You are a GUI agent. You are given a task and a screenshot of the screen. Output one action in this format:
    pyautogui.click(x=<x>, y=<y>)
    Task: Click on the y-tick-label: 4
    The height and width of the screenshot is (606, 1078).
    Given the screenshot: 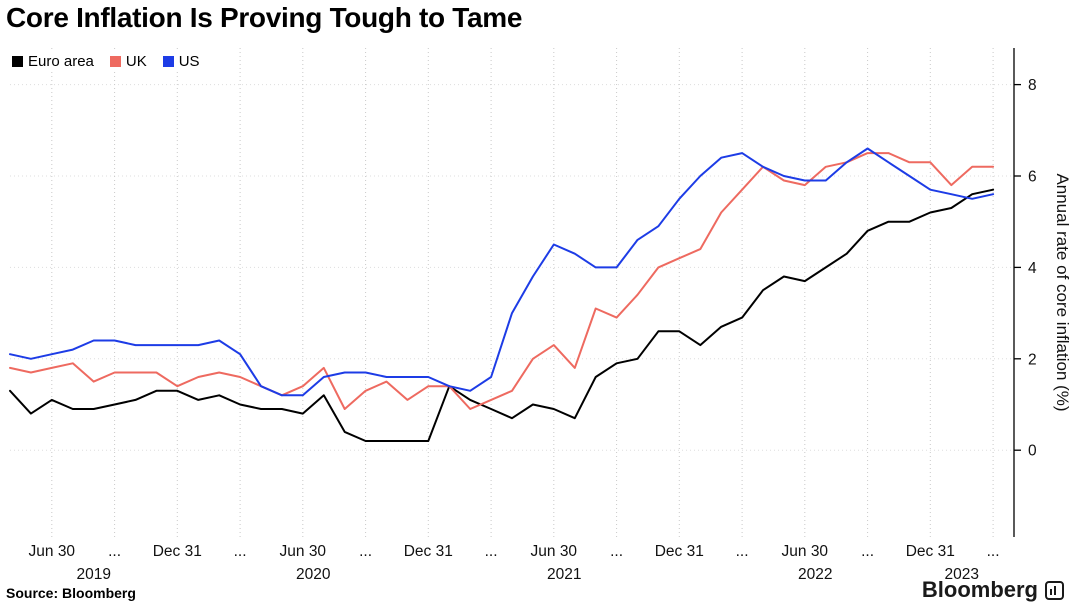 What is the action you would take?
    pyautogui.click(x=1032, y=268)
    